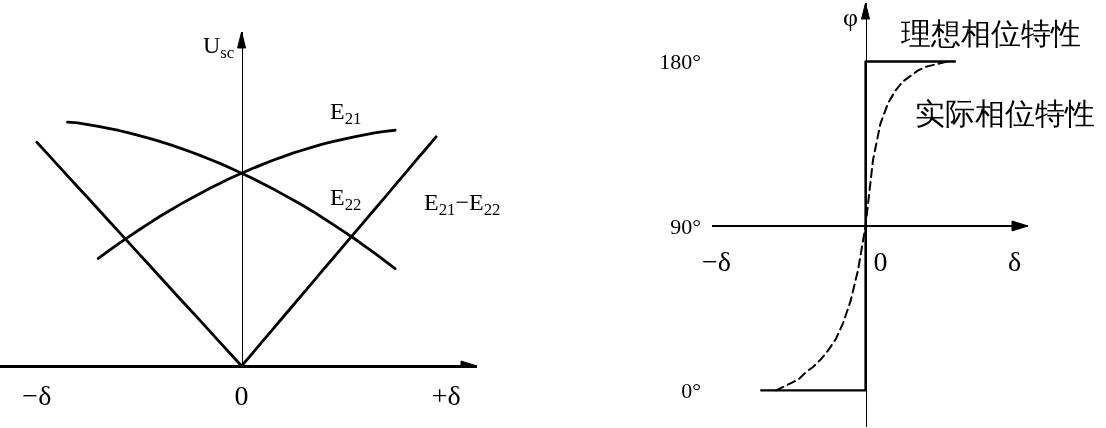  What do you see at coordinates (691, 391) in the screenshot?
I see `y-tick-label: 0°` at bounding box center [691, 391].